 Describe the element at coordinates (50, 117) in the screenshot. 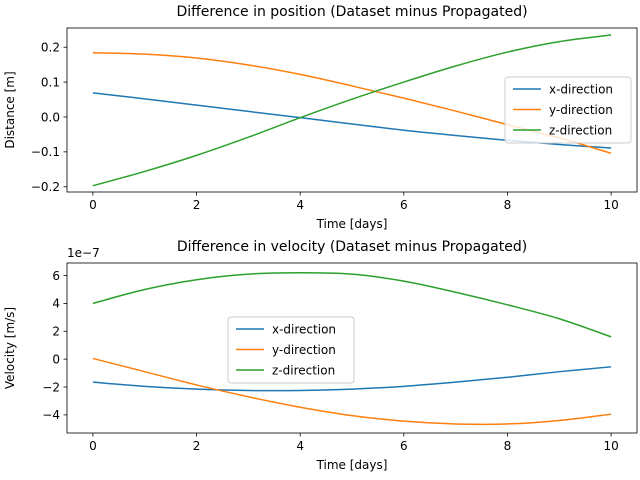

I see `y-tick-label: 0.0` at that location.